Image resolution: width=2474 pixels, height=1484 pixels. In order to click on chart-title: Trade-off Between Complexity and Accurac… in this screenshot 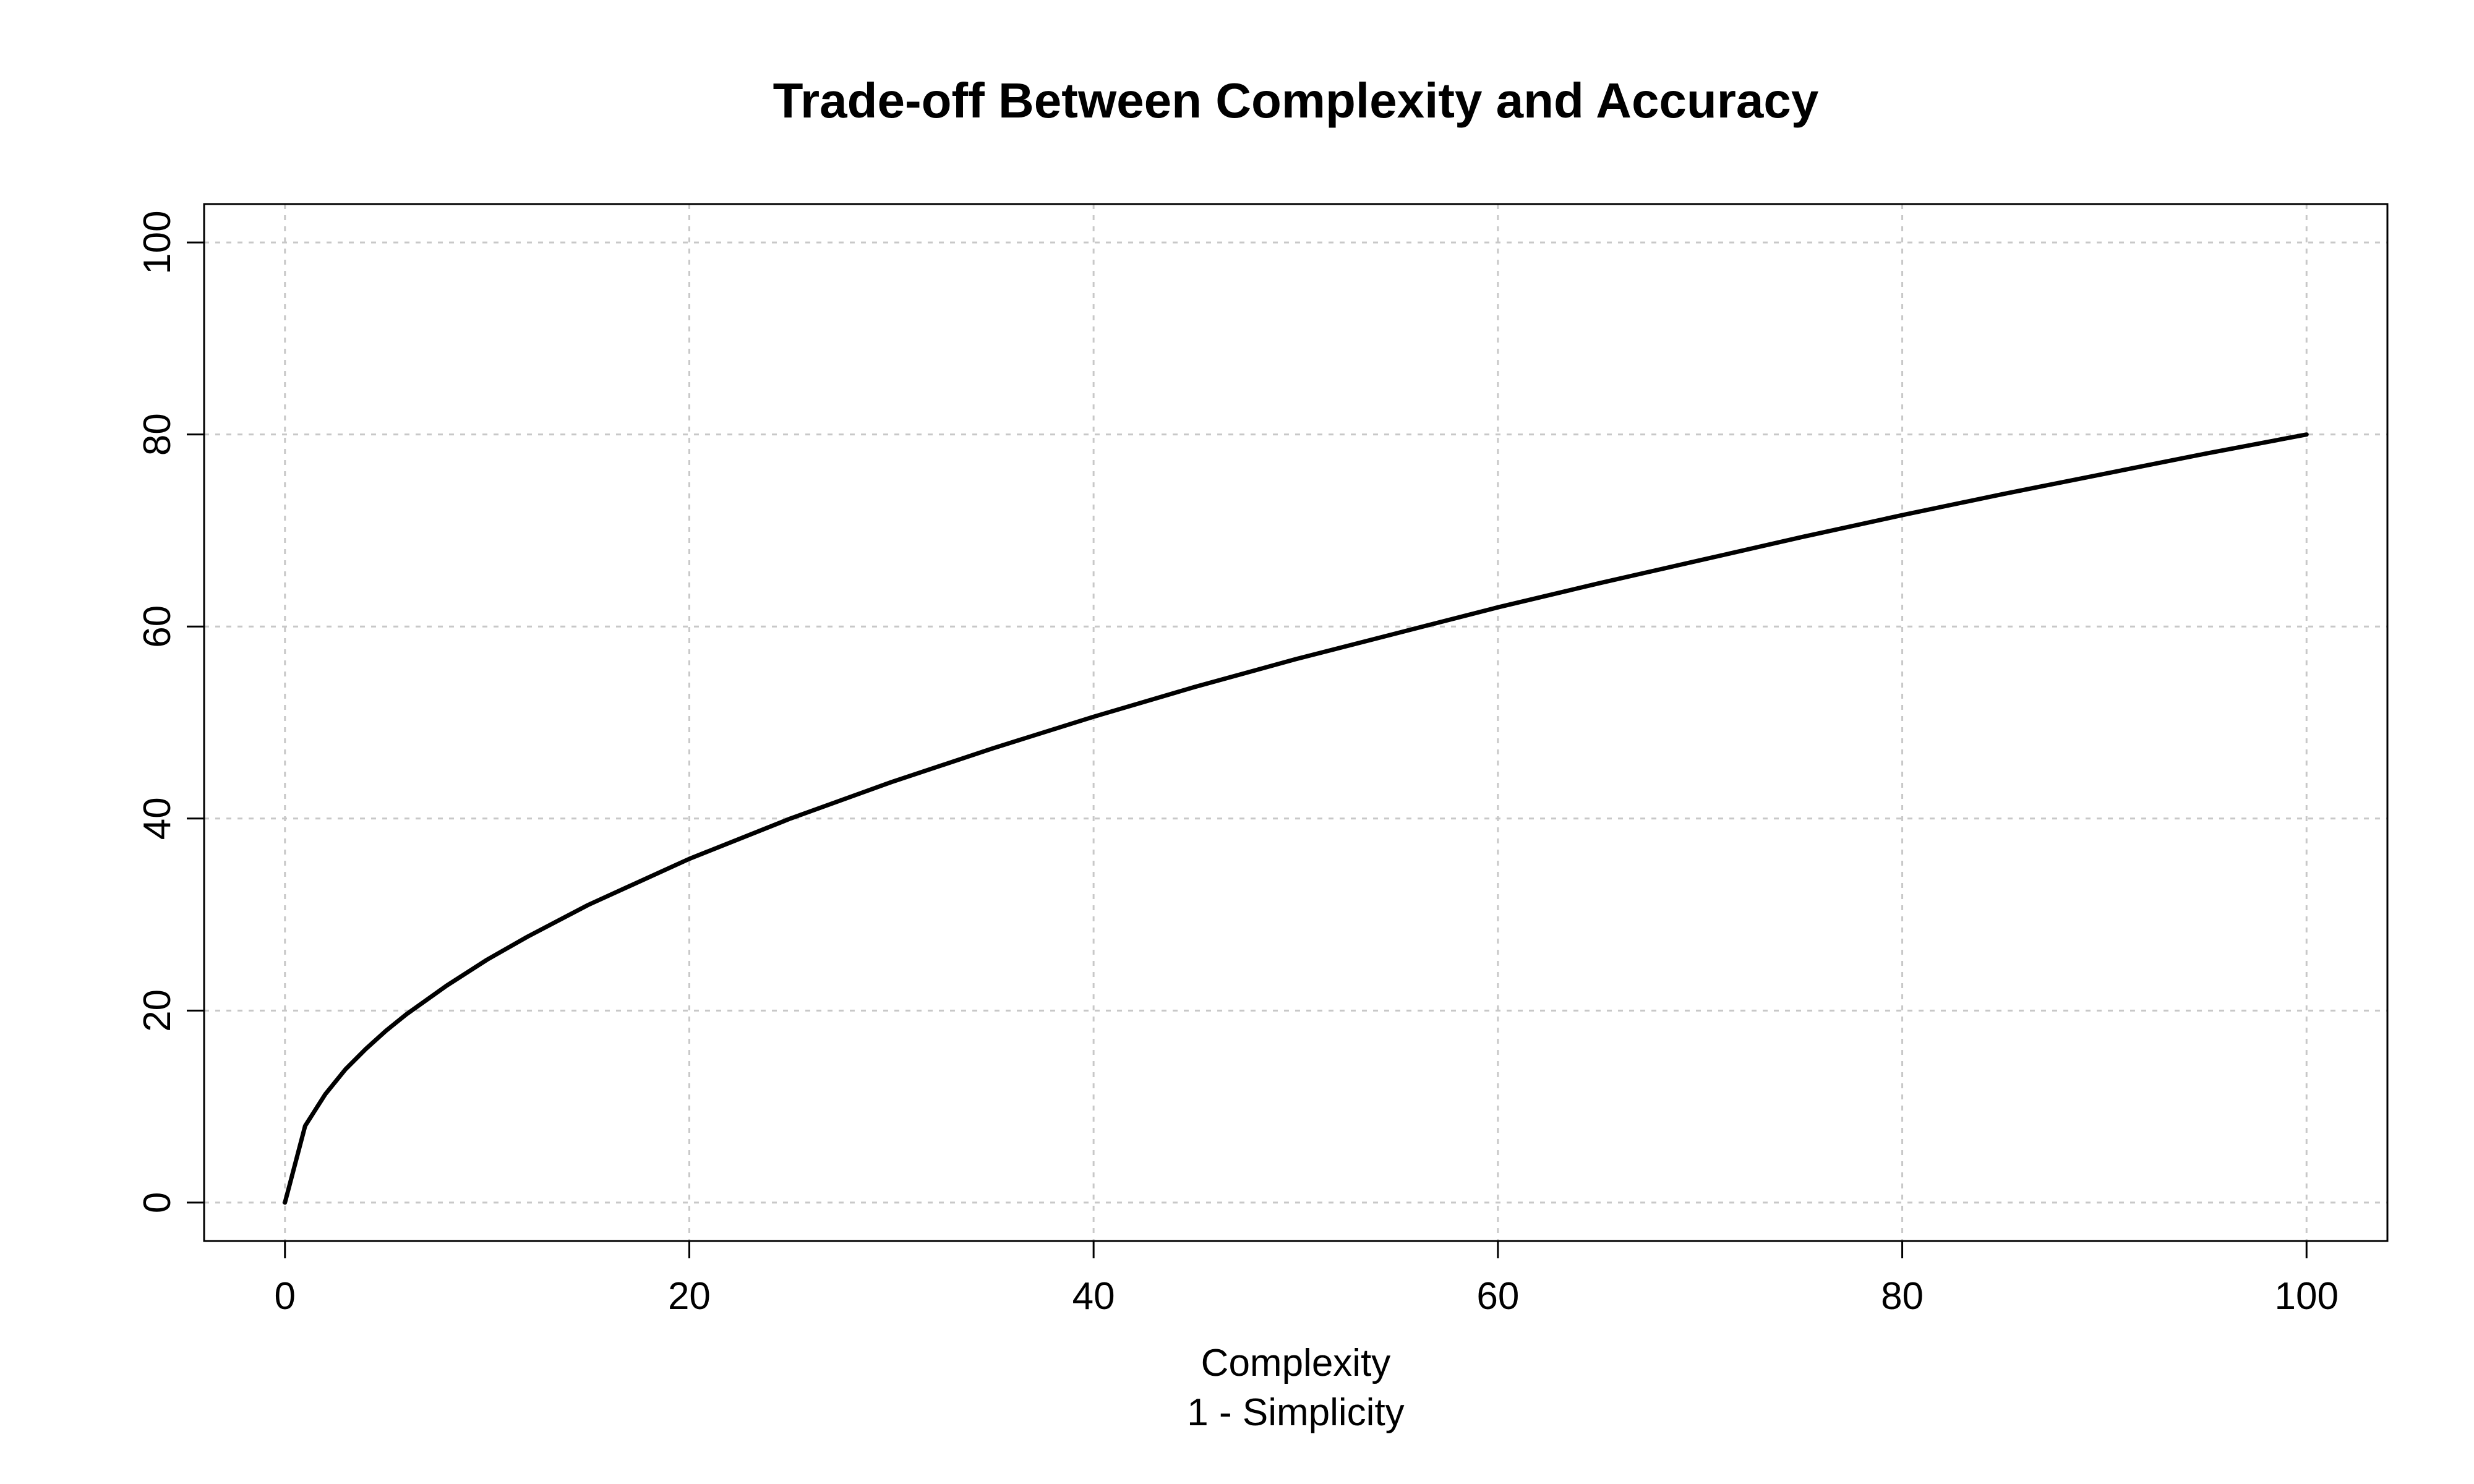, I will do `click(1296, 100)`.